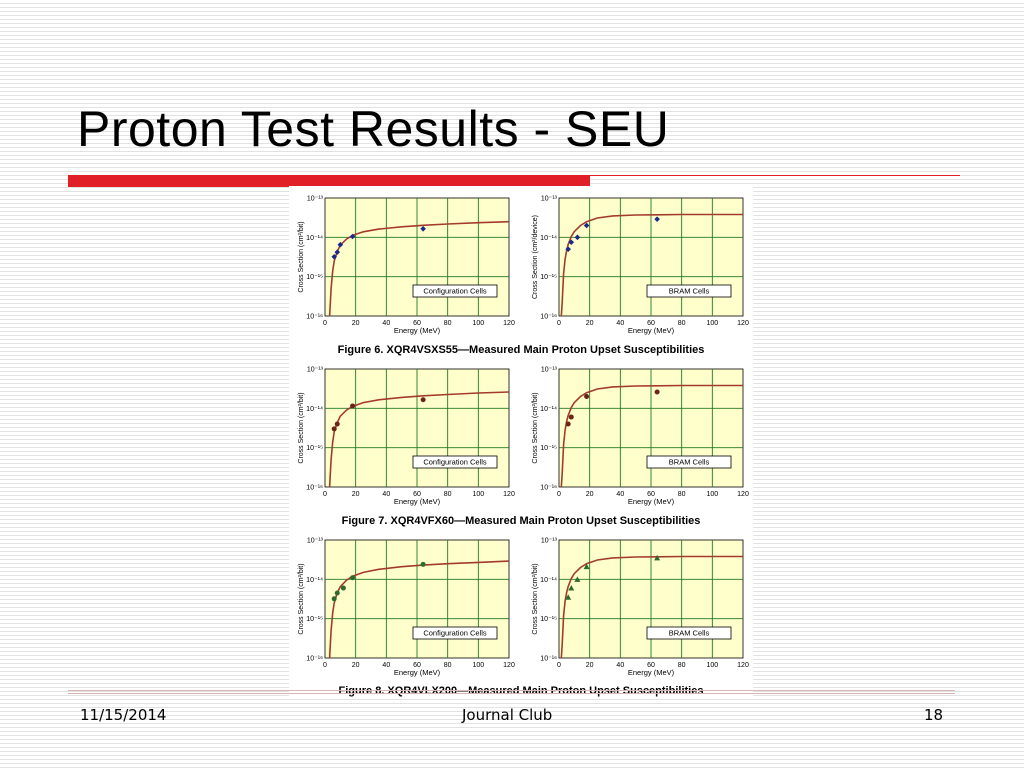 This screenshot has width=1024, height=768. I want to click on fit-curve, so click(651, 607).